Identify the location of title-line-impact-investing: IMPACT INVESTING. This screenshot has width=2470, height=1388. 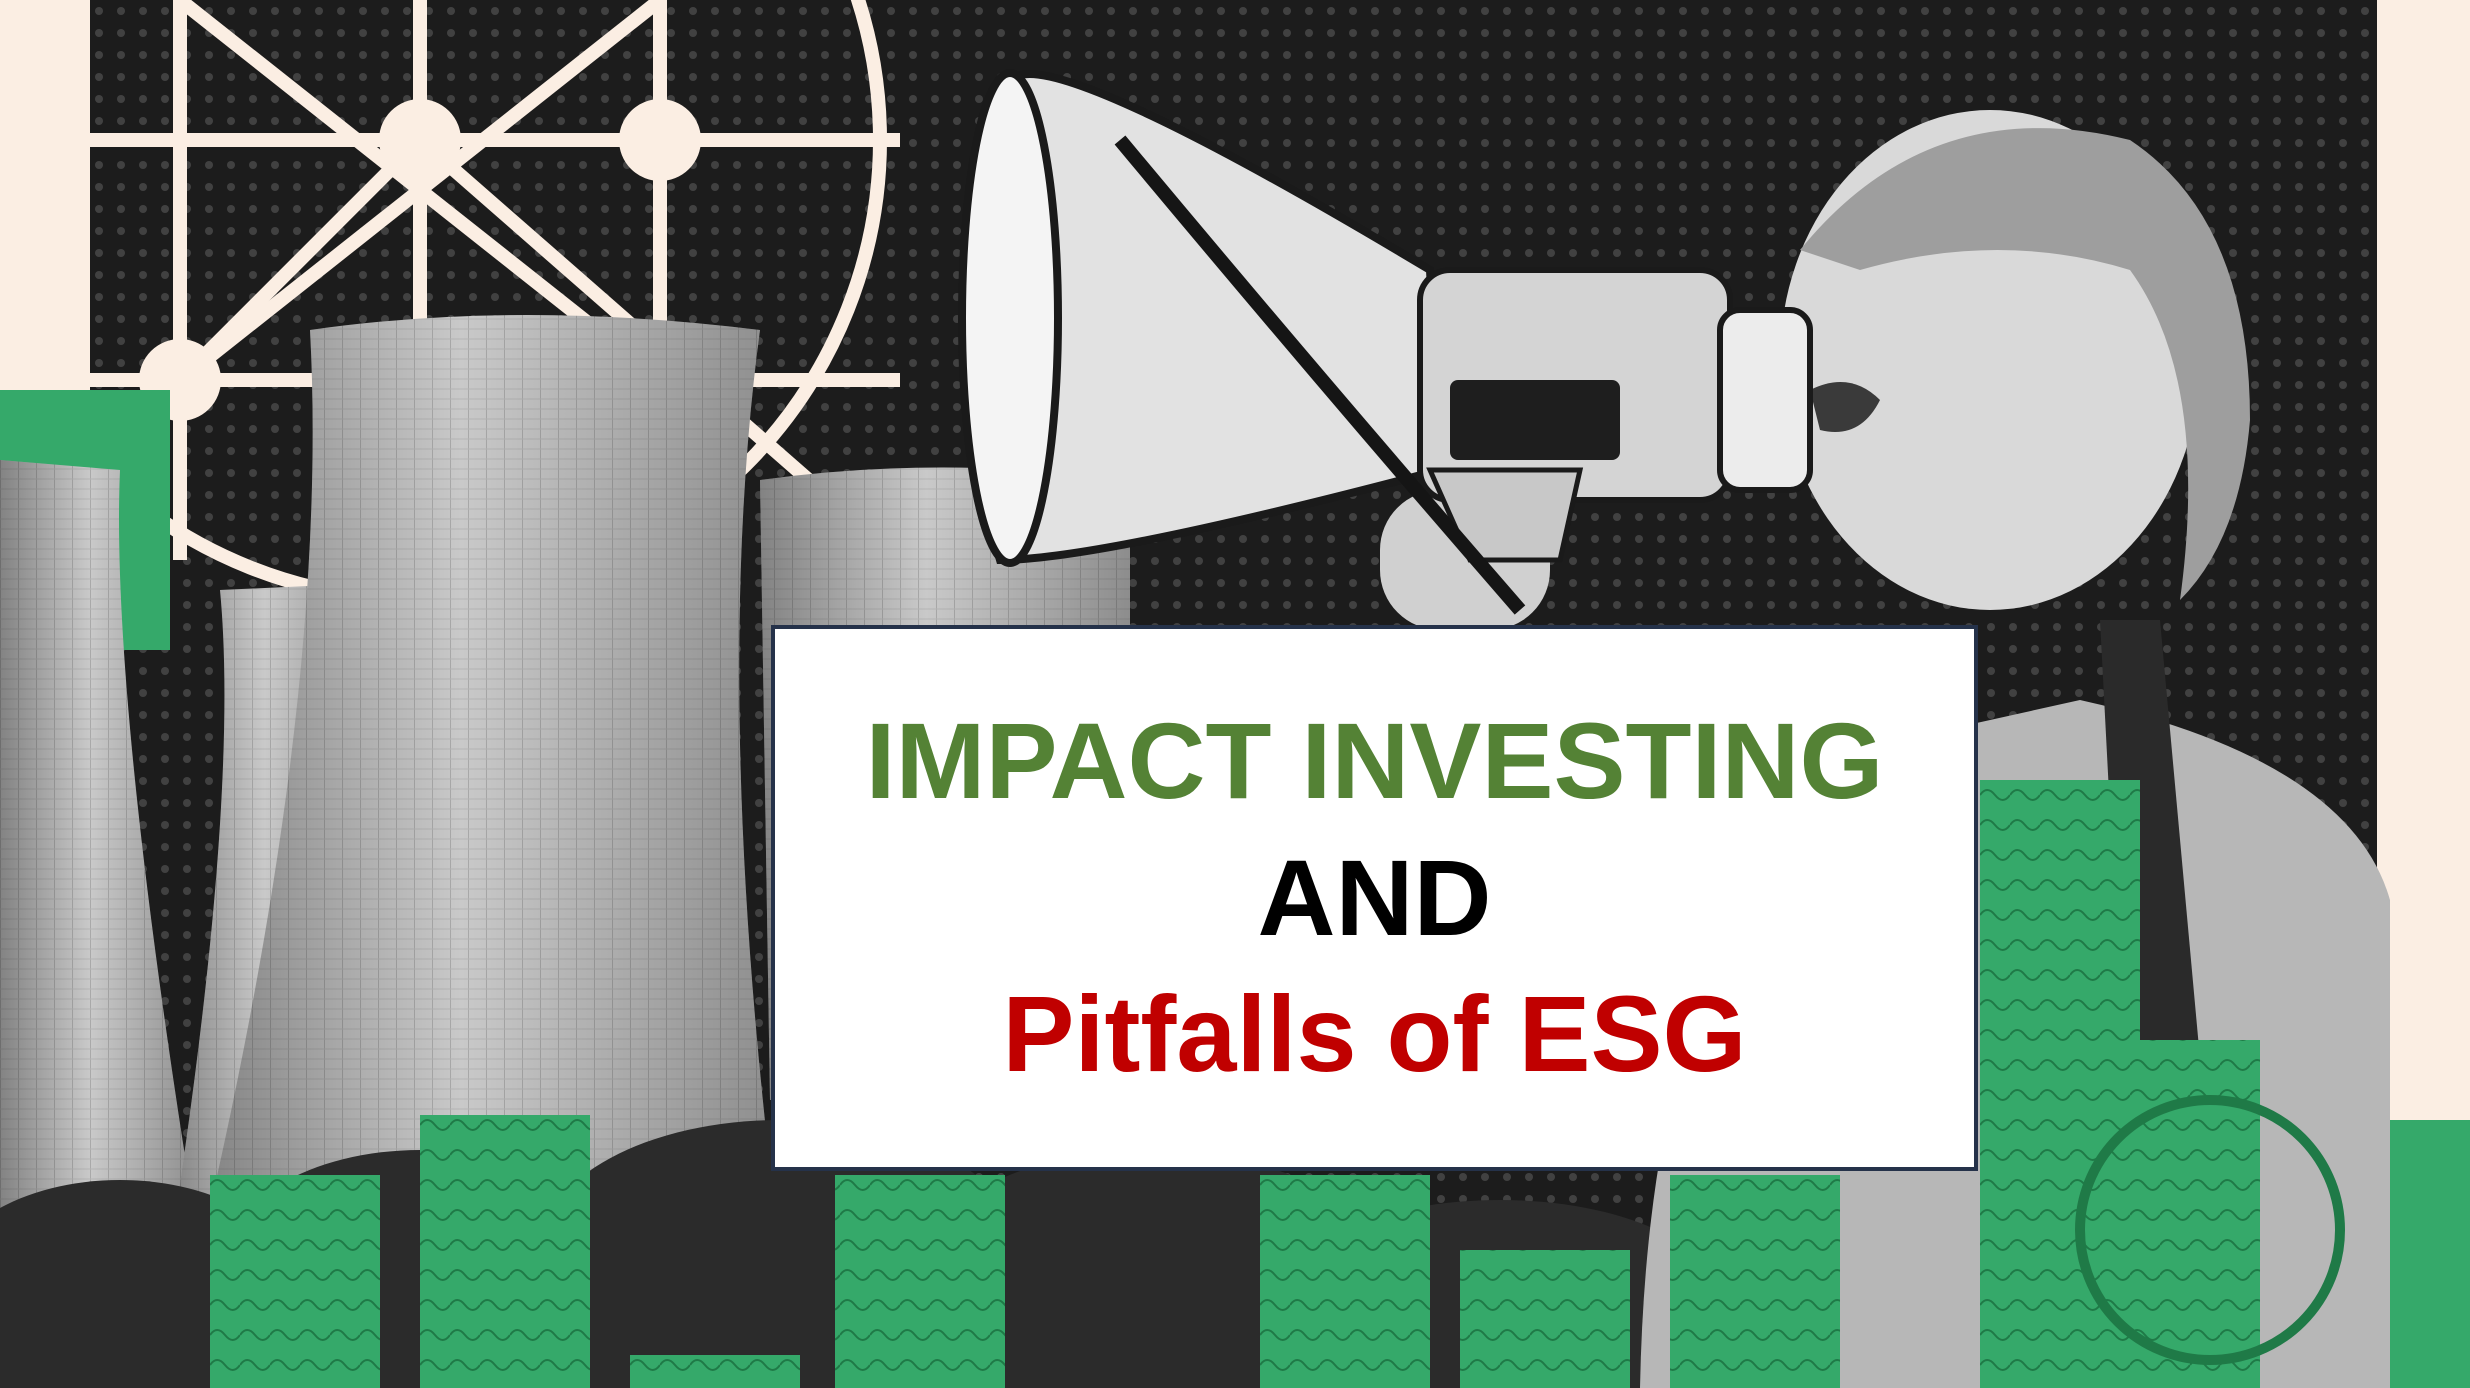
(1374, 760).